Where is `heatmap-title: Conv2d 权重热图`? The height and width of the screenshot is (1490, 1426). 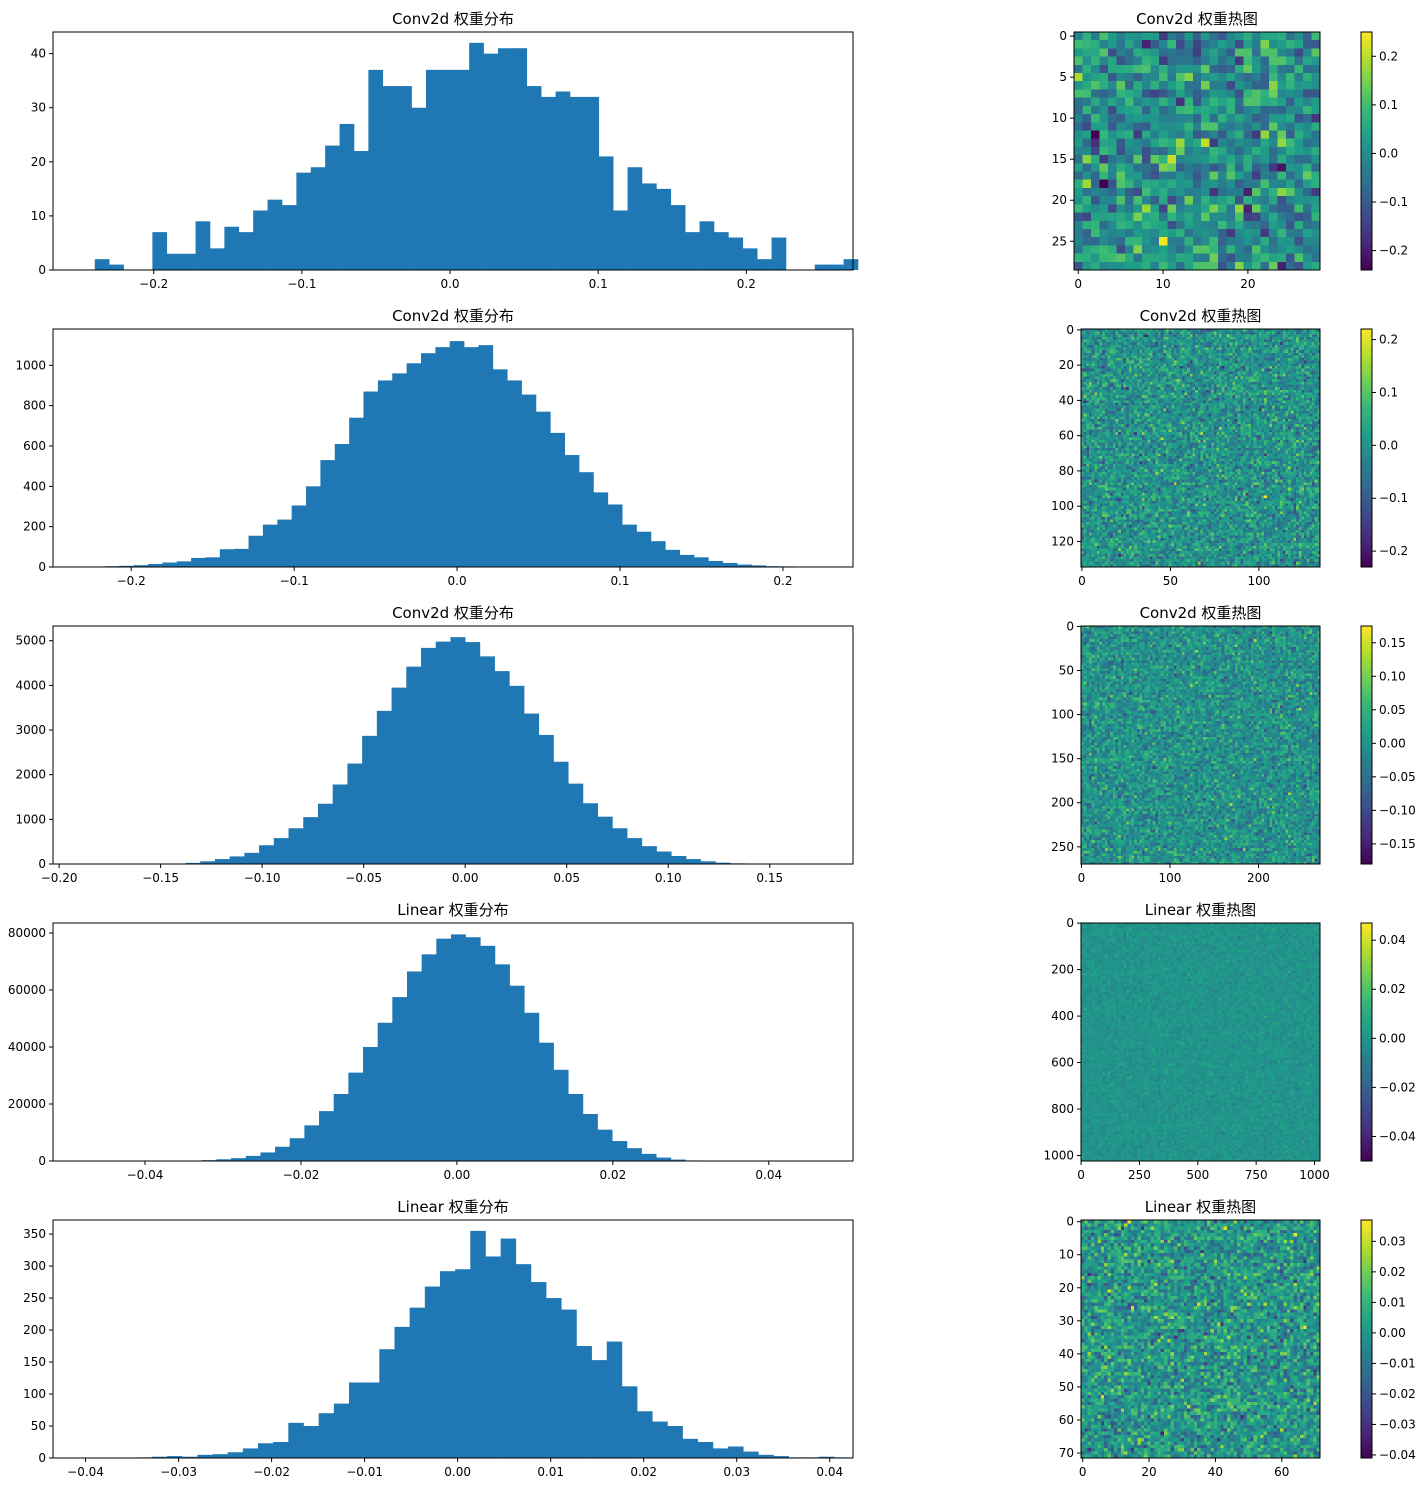 heatmap-title: Conv2d 权重热图 is located at coordinates (1197, 19).